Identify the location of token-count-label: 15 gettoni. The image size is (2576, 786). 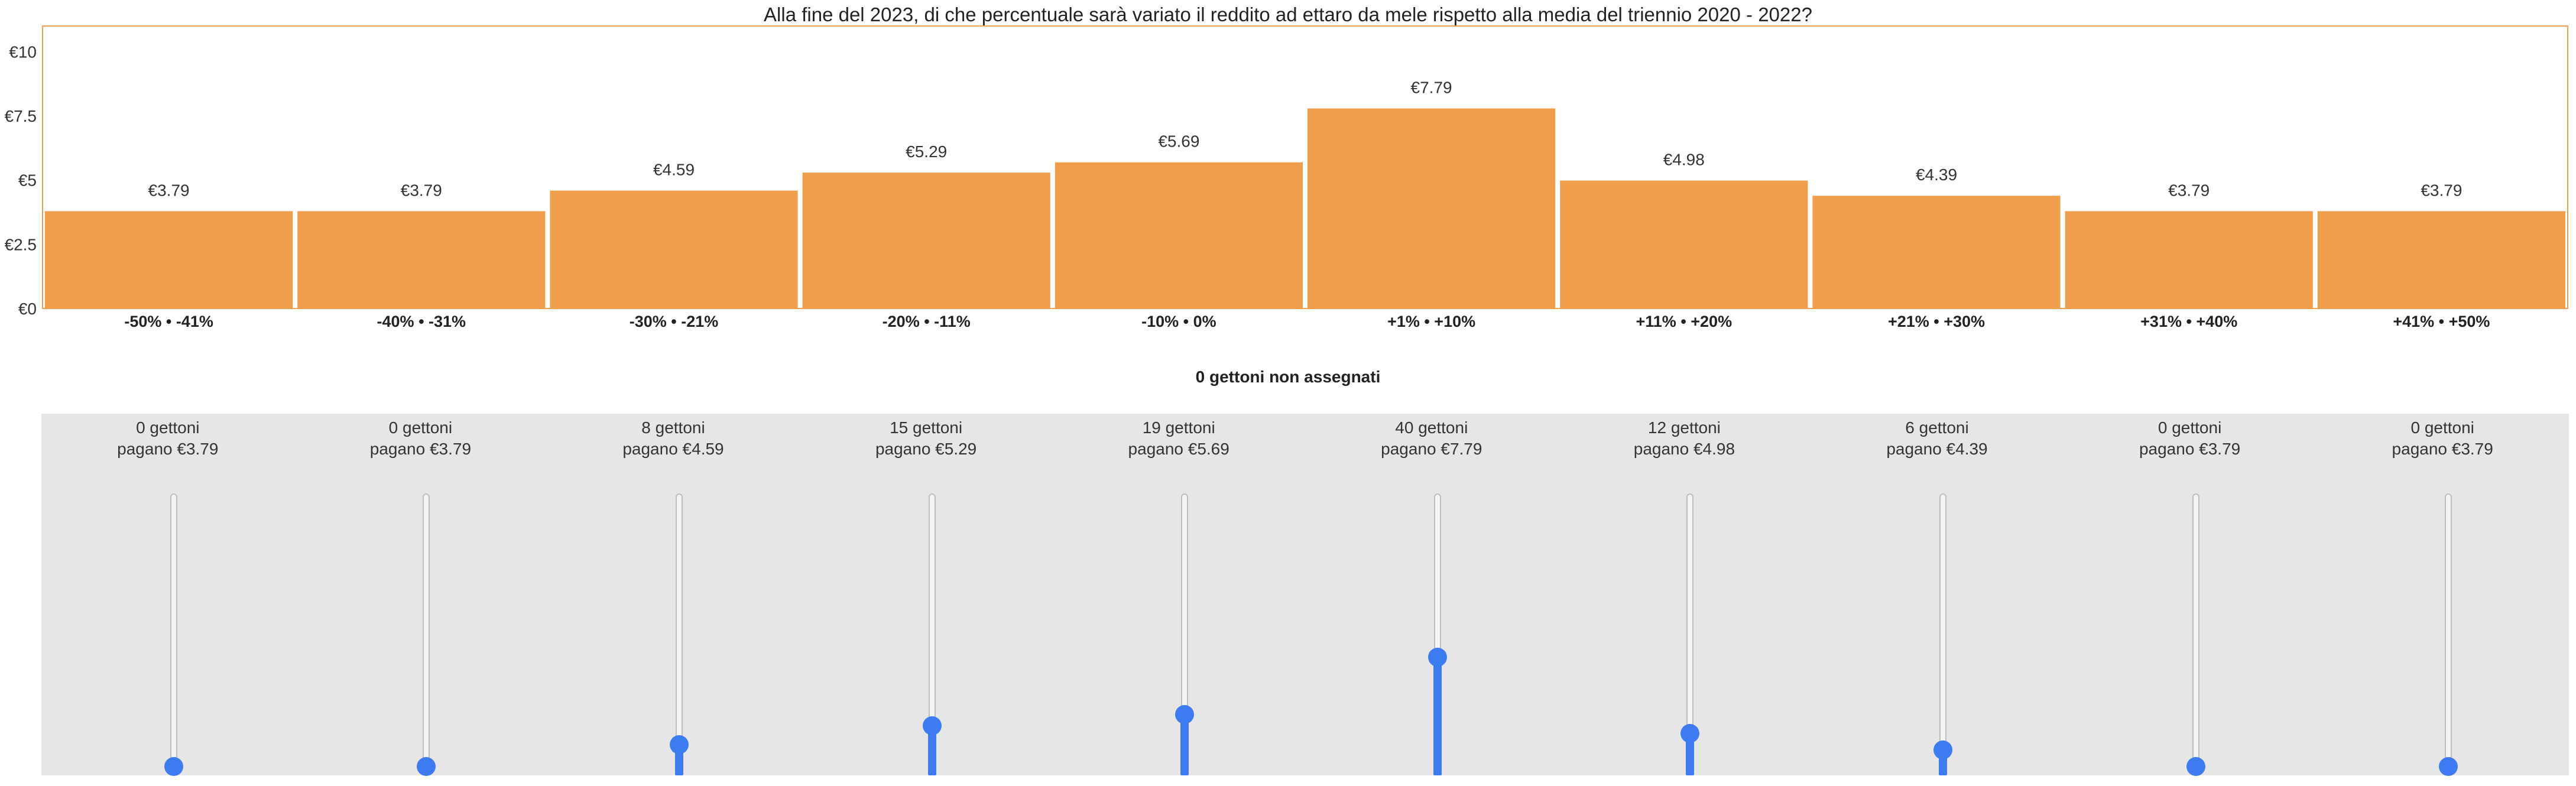
(926, 428).